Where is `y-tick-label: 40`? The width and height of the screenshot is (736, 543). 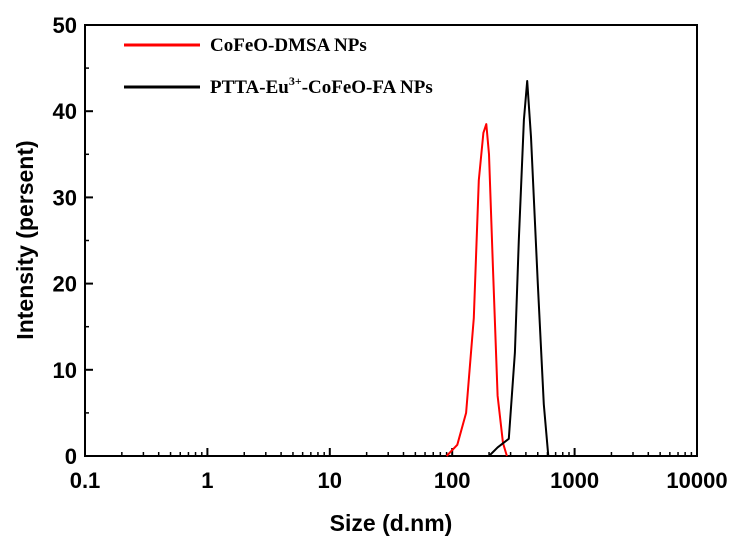
y-tick-label: 40 is located at coordinates (65, 111).